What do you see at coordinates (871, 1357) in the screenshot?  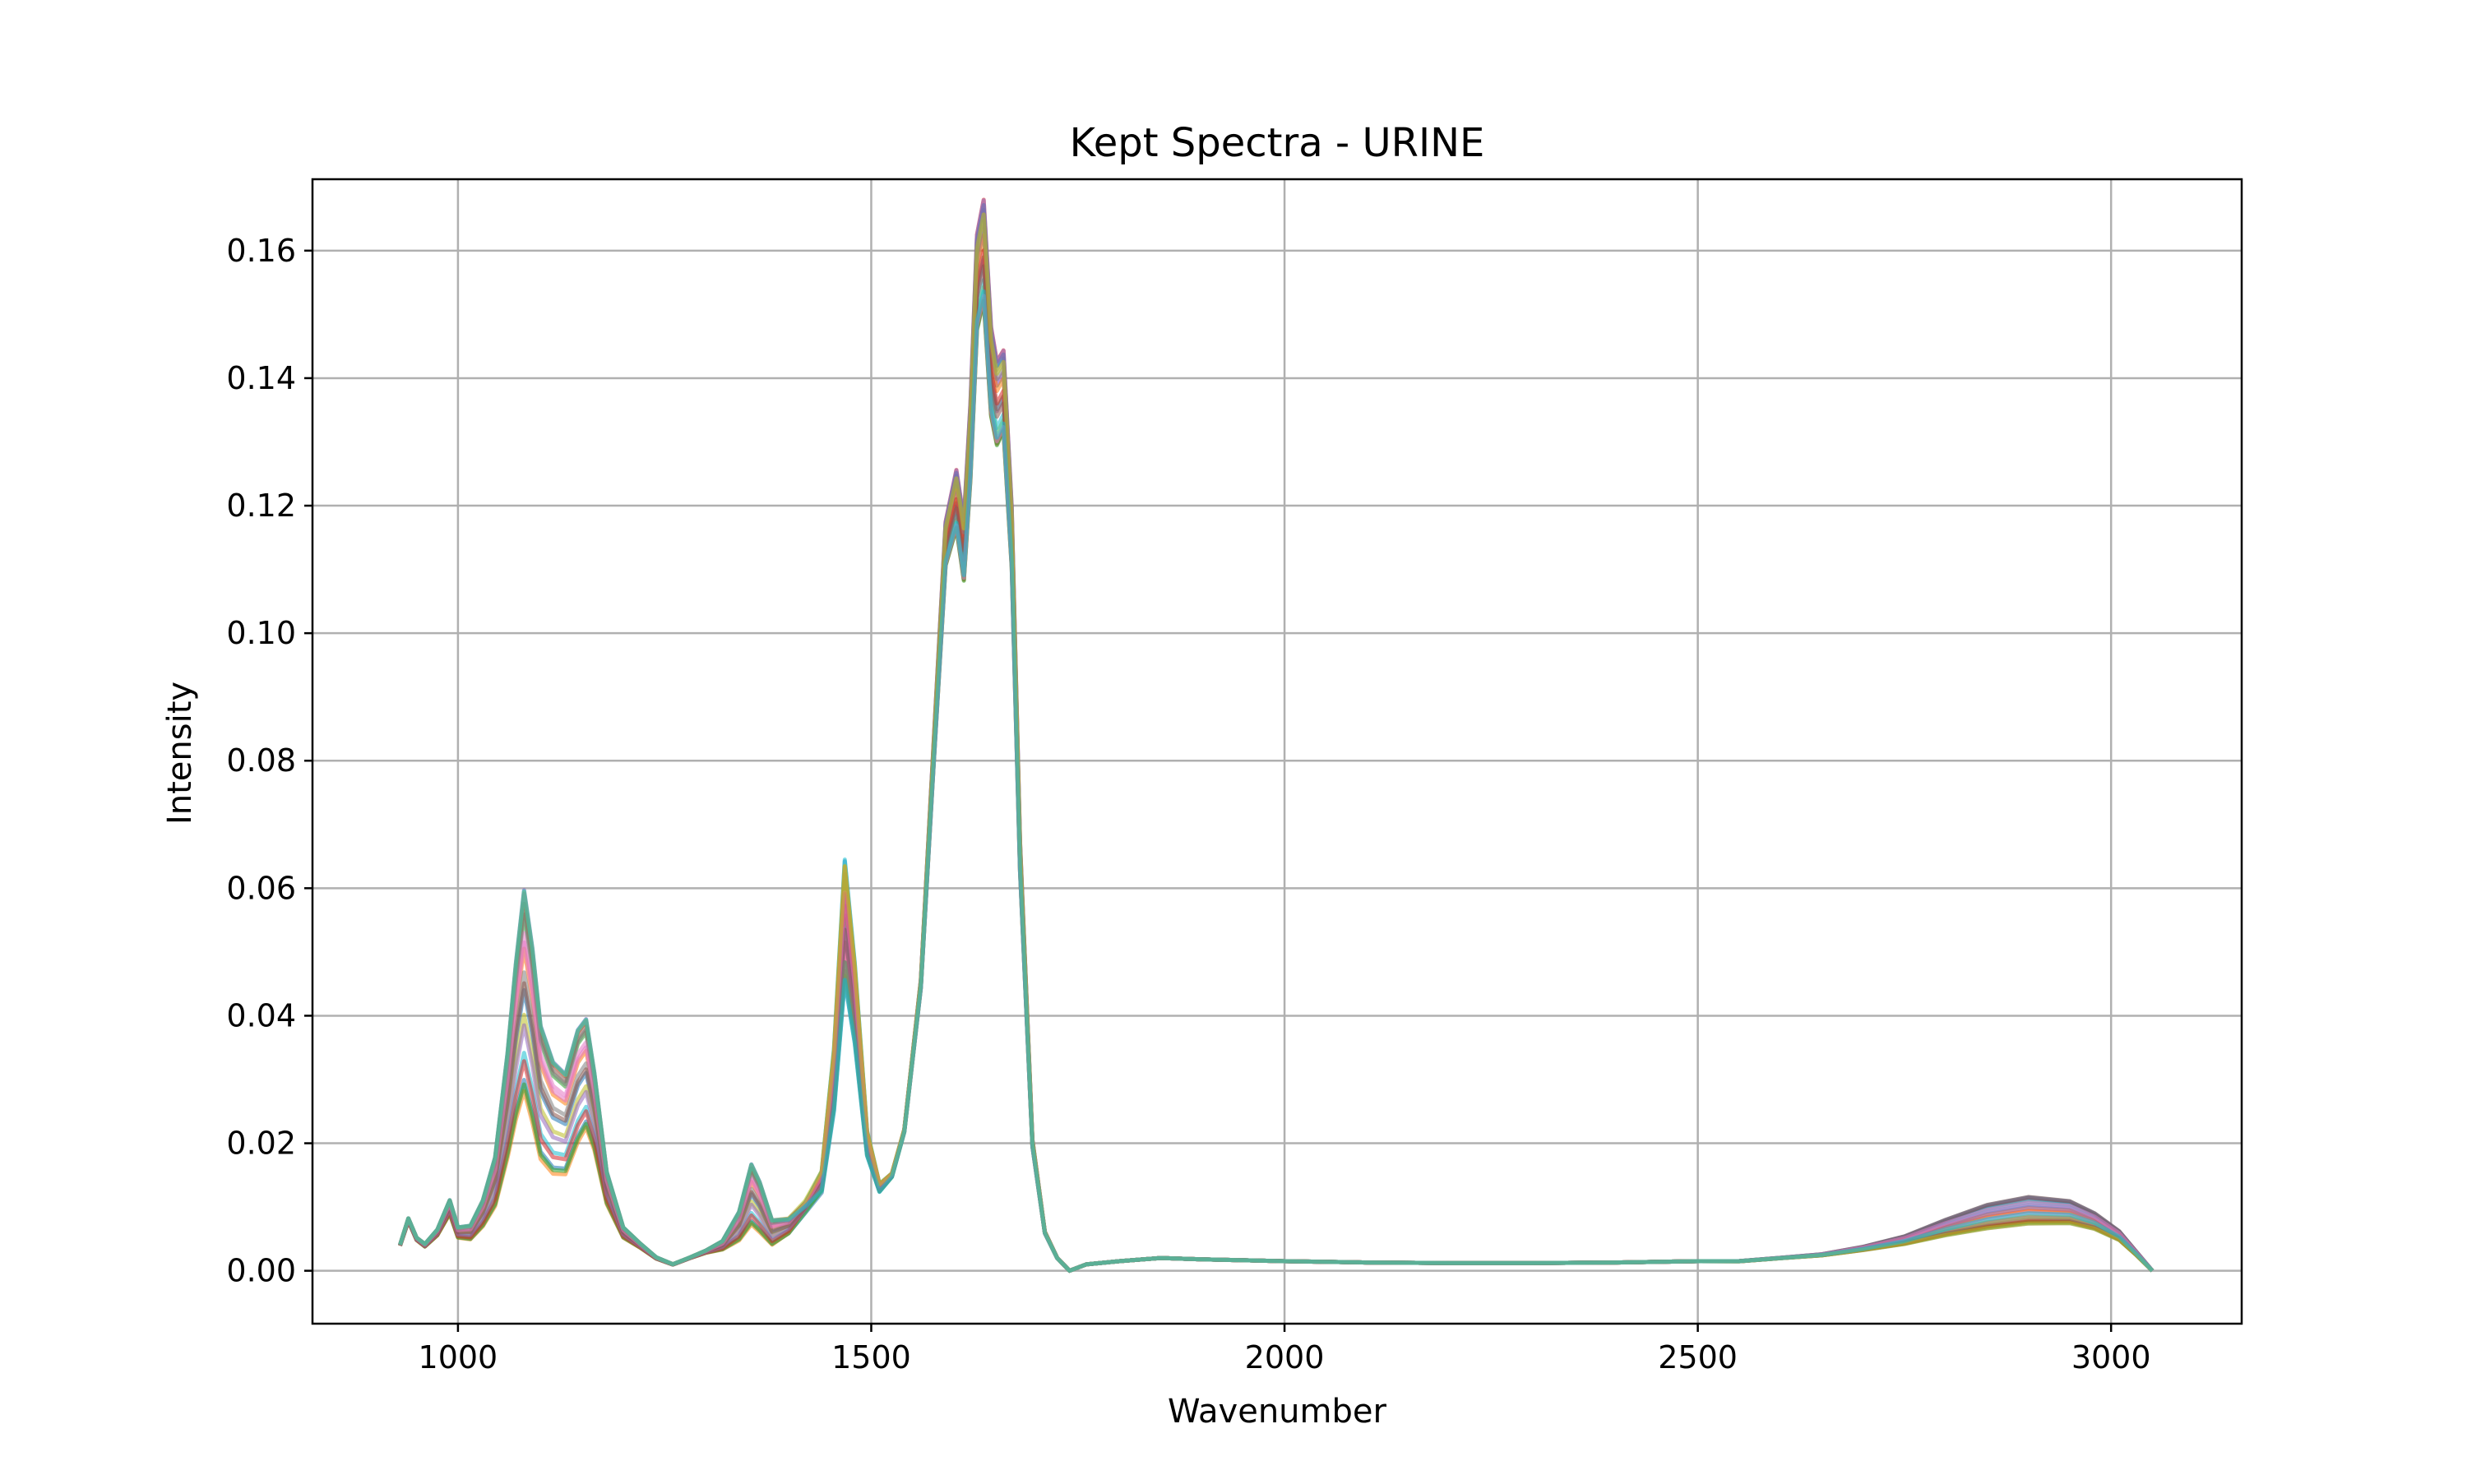 I see `x-tick-label: 1500` at bounding box center [871, 1357].